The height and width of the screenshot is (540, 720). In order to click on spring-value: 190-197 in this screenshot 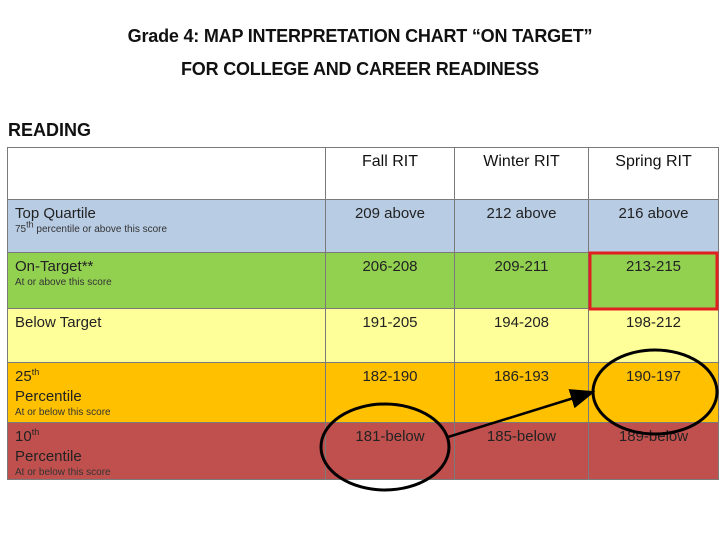, I will do `click(653, 392)`.